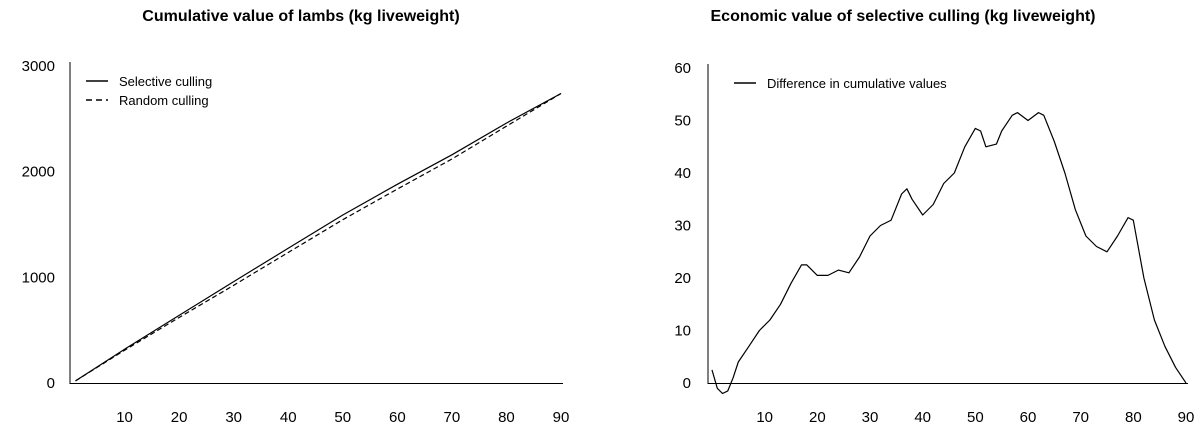  What do you see at coordinates (682, 68) in the screenshot?
I see `y-tick-label: 60` at bounding box center [682, 68].